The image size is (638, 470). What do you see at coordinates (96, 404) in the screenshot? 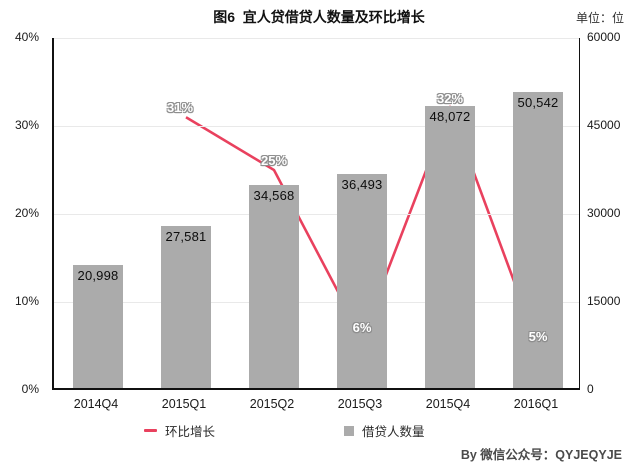
I see `x-axis-tick-label: 2014Q4` at bounding box center [96, 404].